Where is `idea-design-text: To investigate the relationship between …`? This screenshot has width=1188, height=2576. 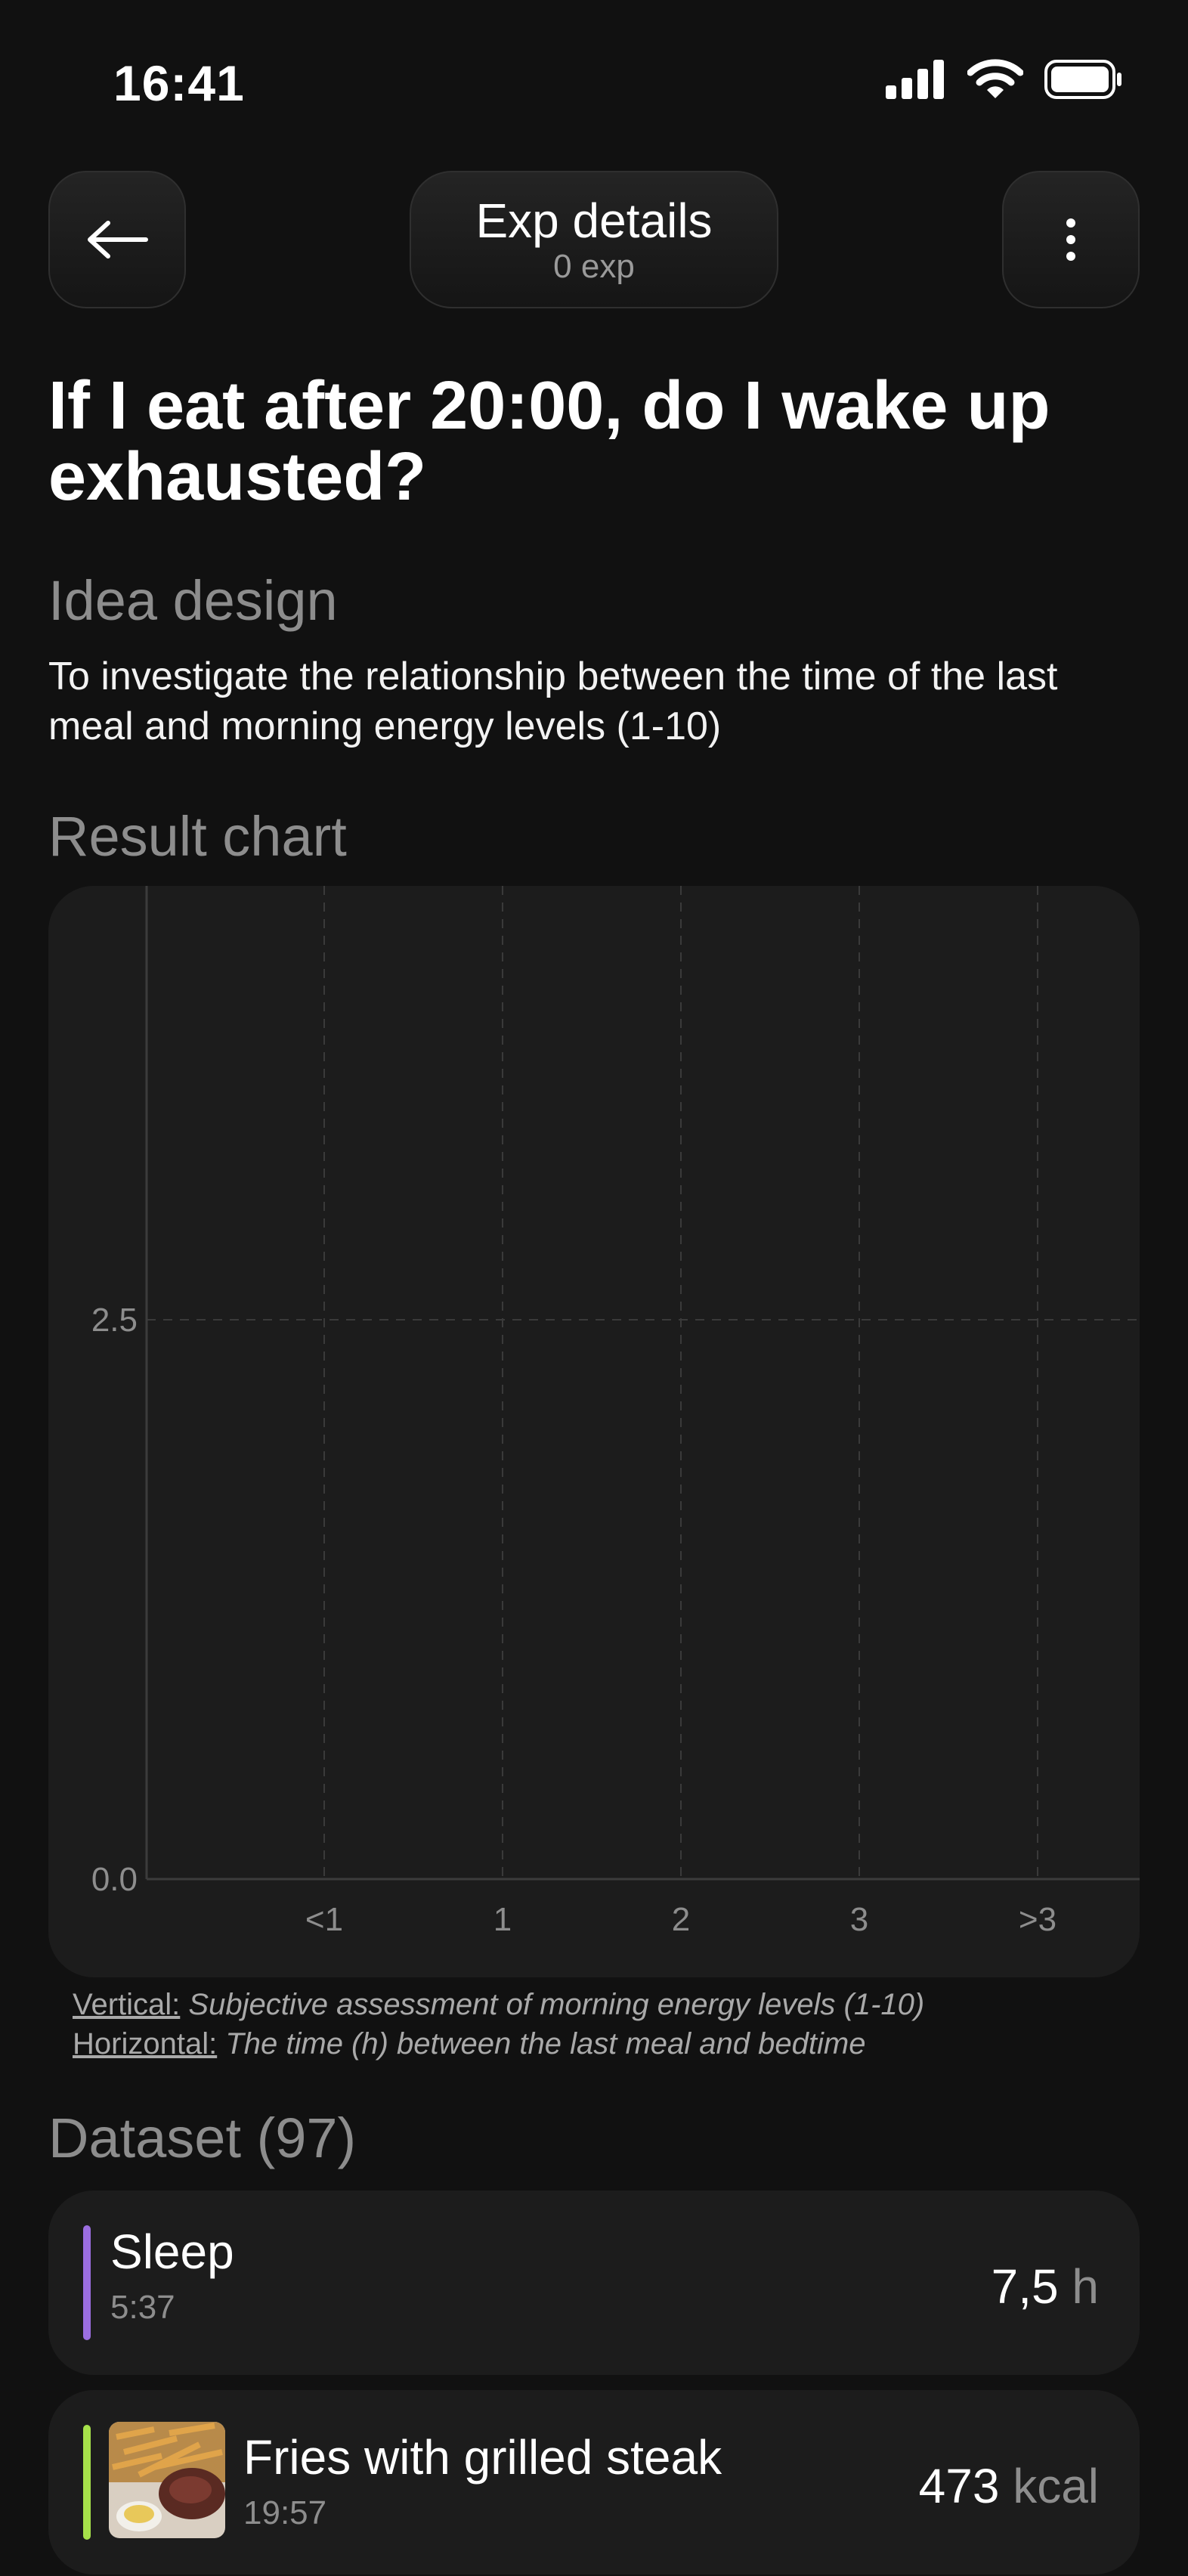
idea-design-text: To investigate the relationship between … is located at coordinates (553, 701).